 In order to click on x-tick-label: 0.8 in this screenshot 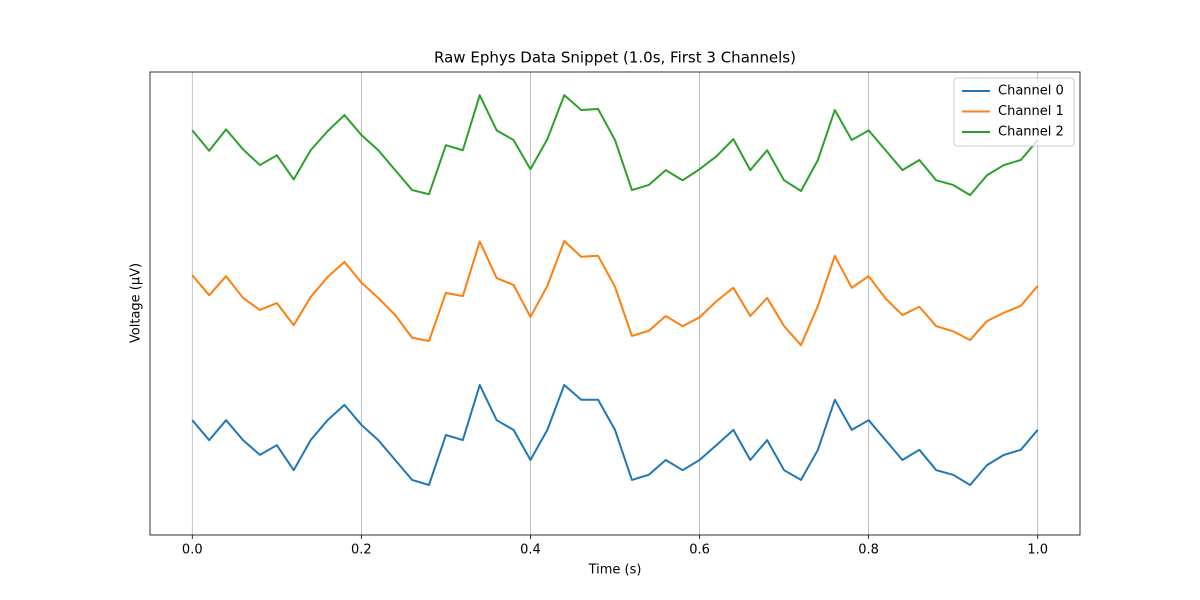, I will do `click(868, 550)`.